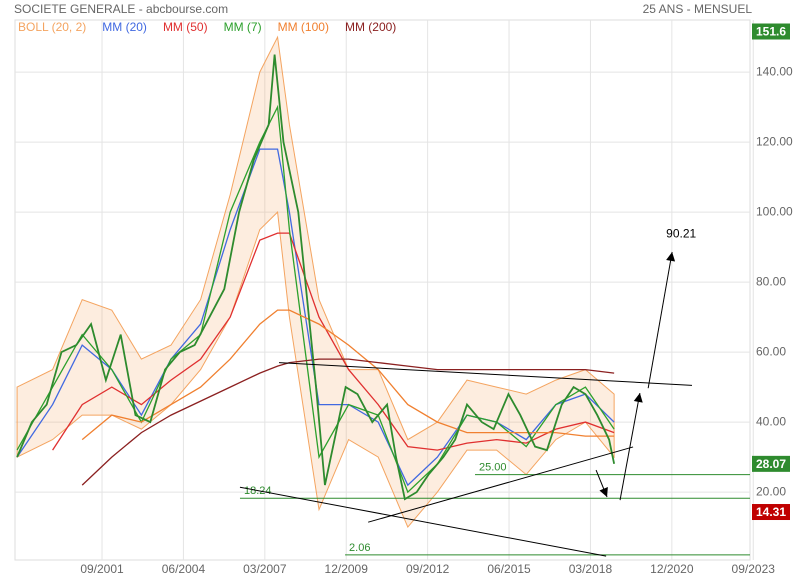  Describe the element at coordinates (681, 234) in the screenshot. I see `target-label: 90.21` at that location.